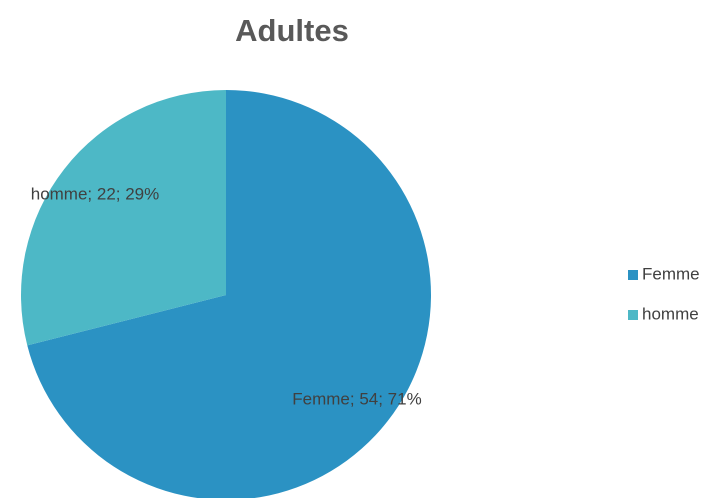 The height and width of the screenshot is (498, 724). Describe the element at coordinates (292, 30) in the screenshot. I see `chart-title: Adultes` at that location.